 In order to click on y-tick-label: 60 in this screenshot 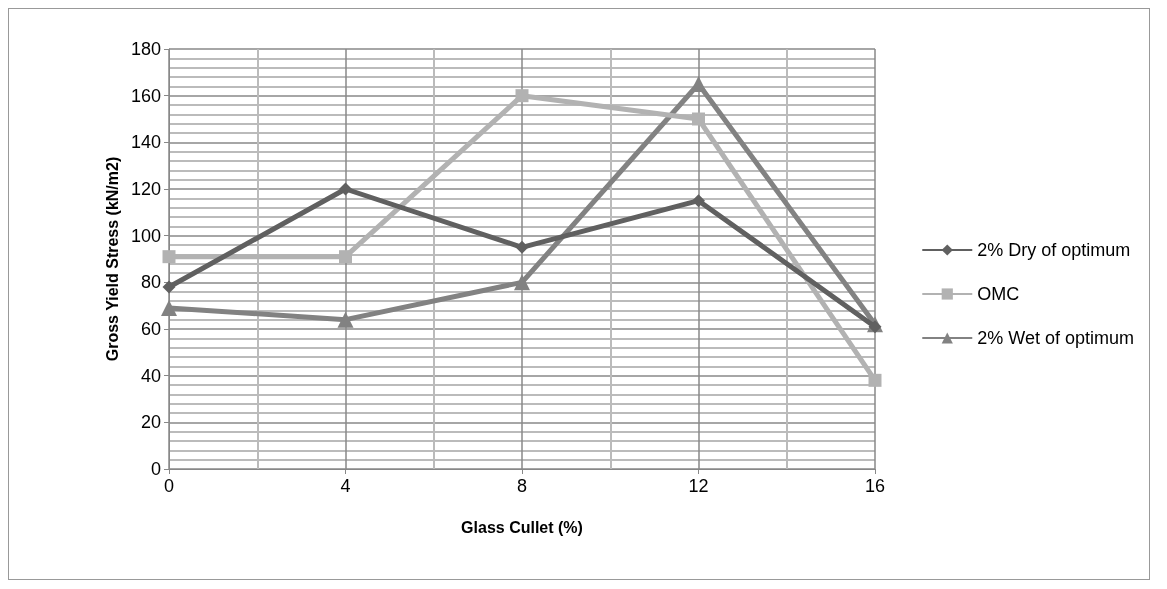, I will do `click(150, 329)`.